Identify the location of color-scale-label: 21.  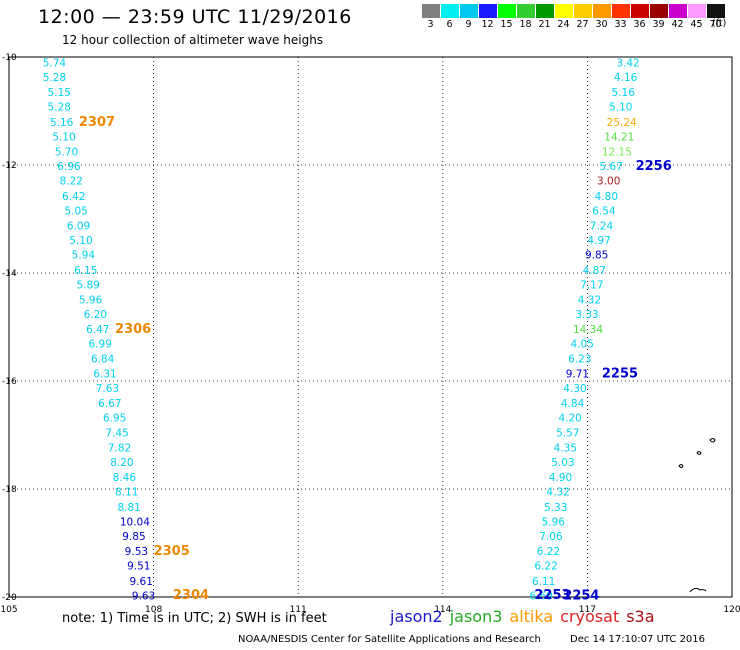
(544, 24).